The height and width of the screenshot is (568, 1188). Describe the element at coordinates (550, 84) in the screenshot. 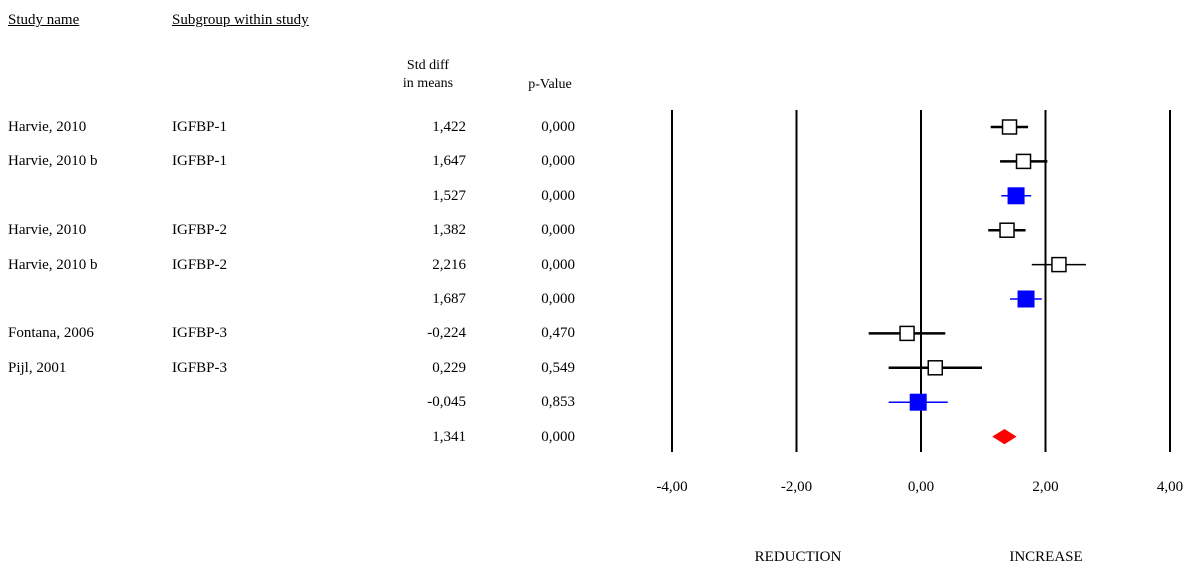

I see `p-value-header: p-Value` at that location.